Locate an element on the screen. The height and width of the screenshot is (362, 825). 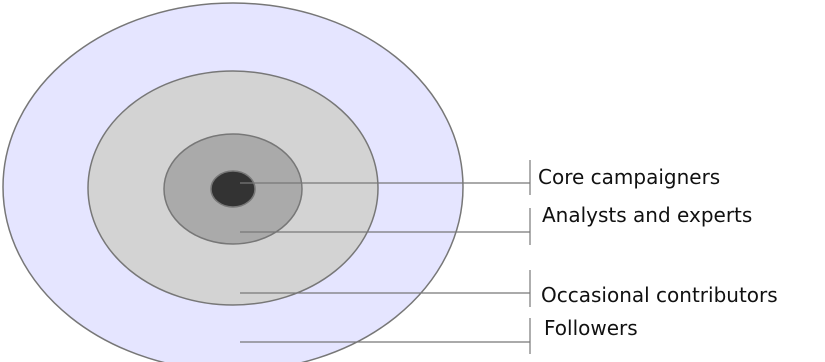
leader-analysts-and-experts is located at coordinates (385, 226).